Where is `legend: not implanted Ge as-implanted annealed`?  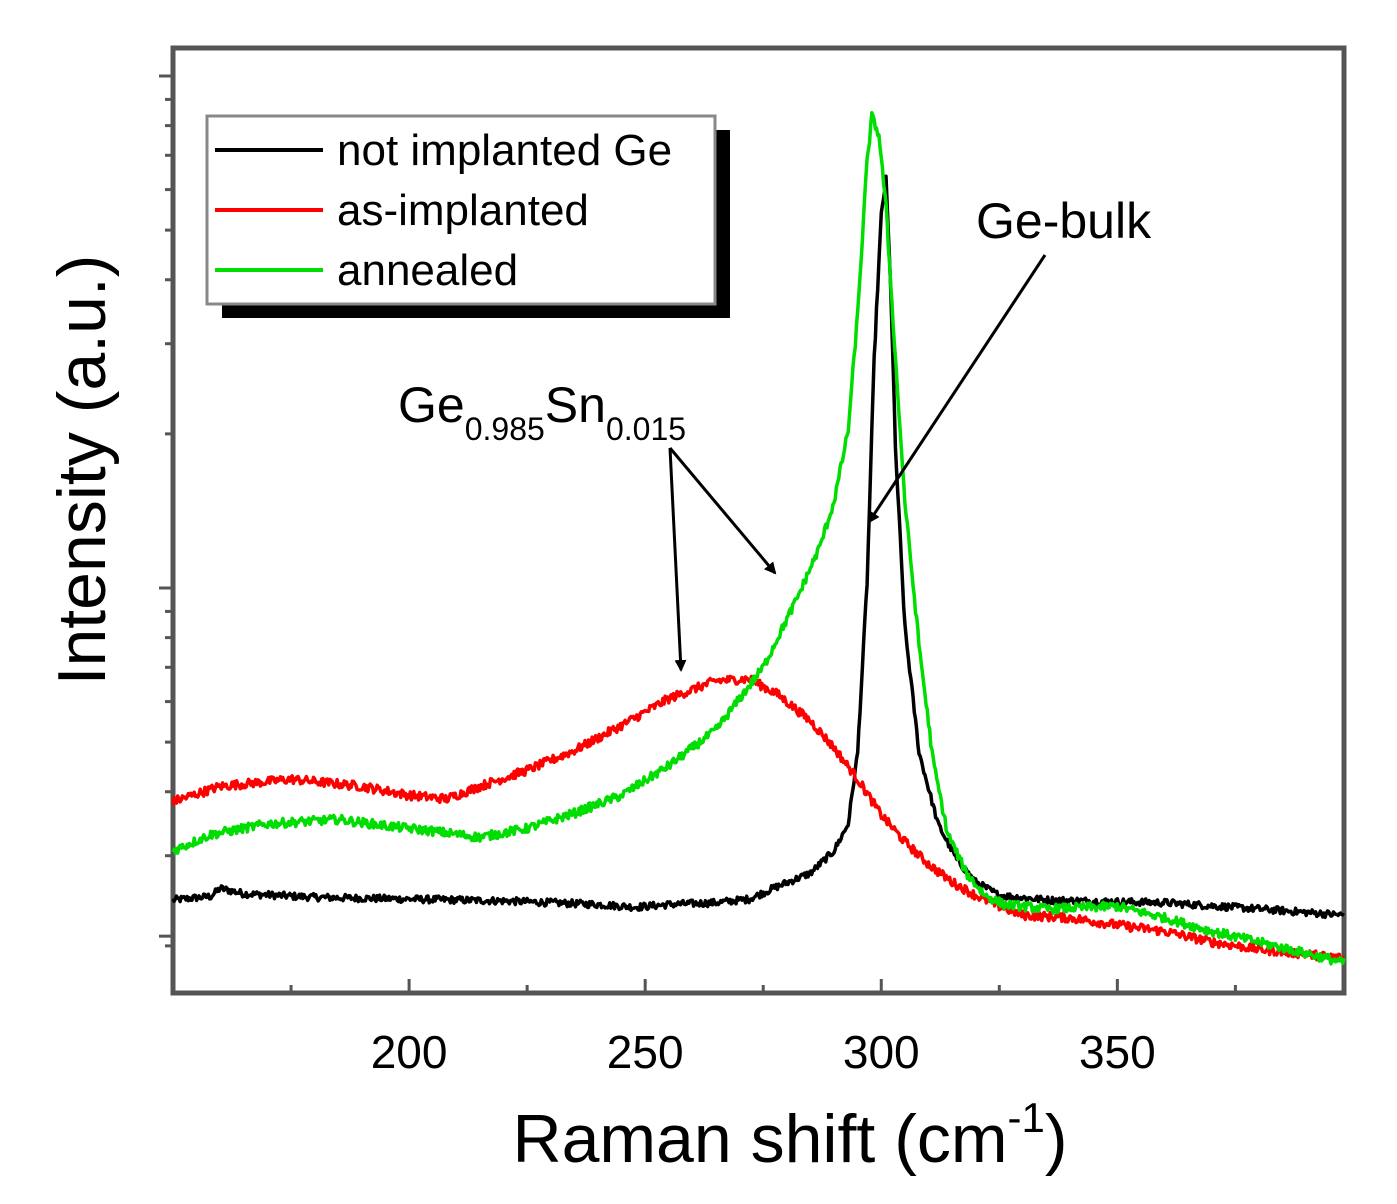
legend: not implanted Ge as-implanted annealed is located at coordinates (467, 216).